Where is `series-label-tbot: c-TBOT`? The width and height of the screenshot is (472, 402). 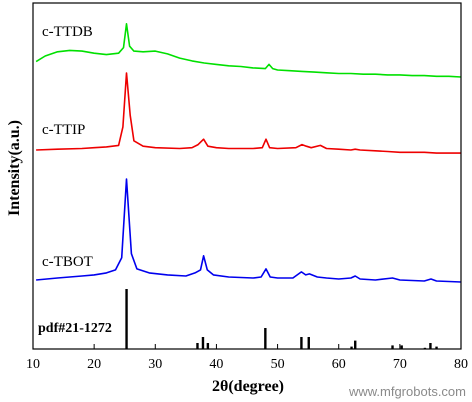
series-label-tbot: c-TBOT is located at coordinates (67, 262).